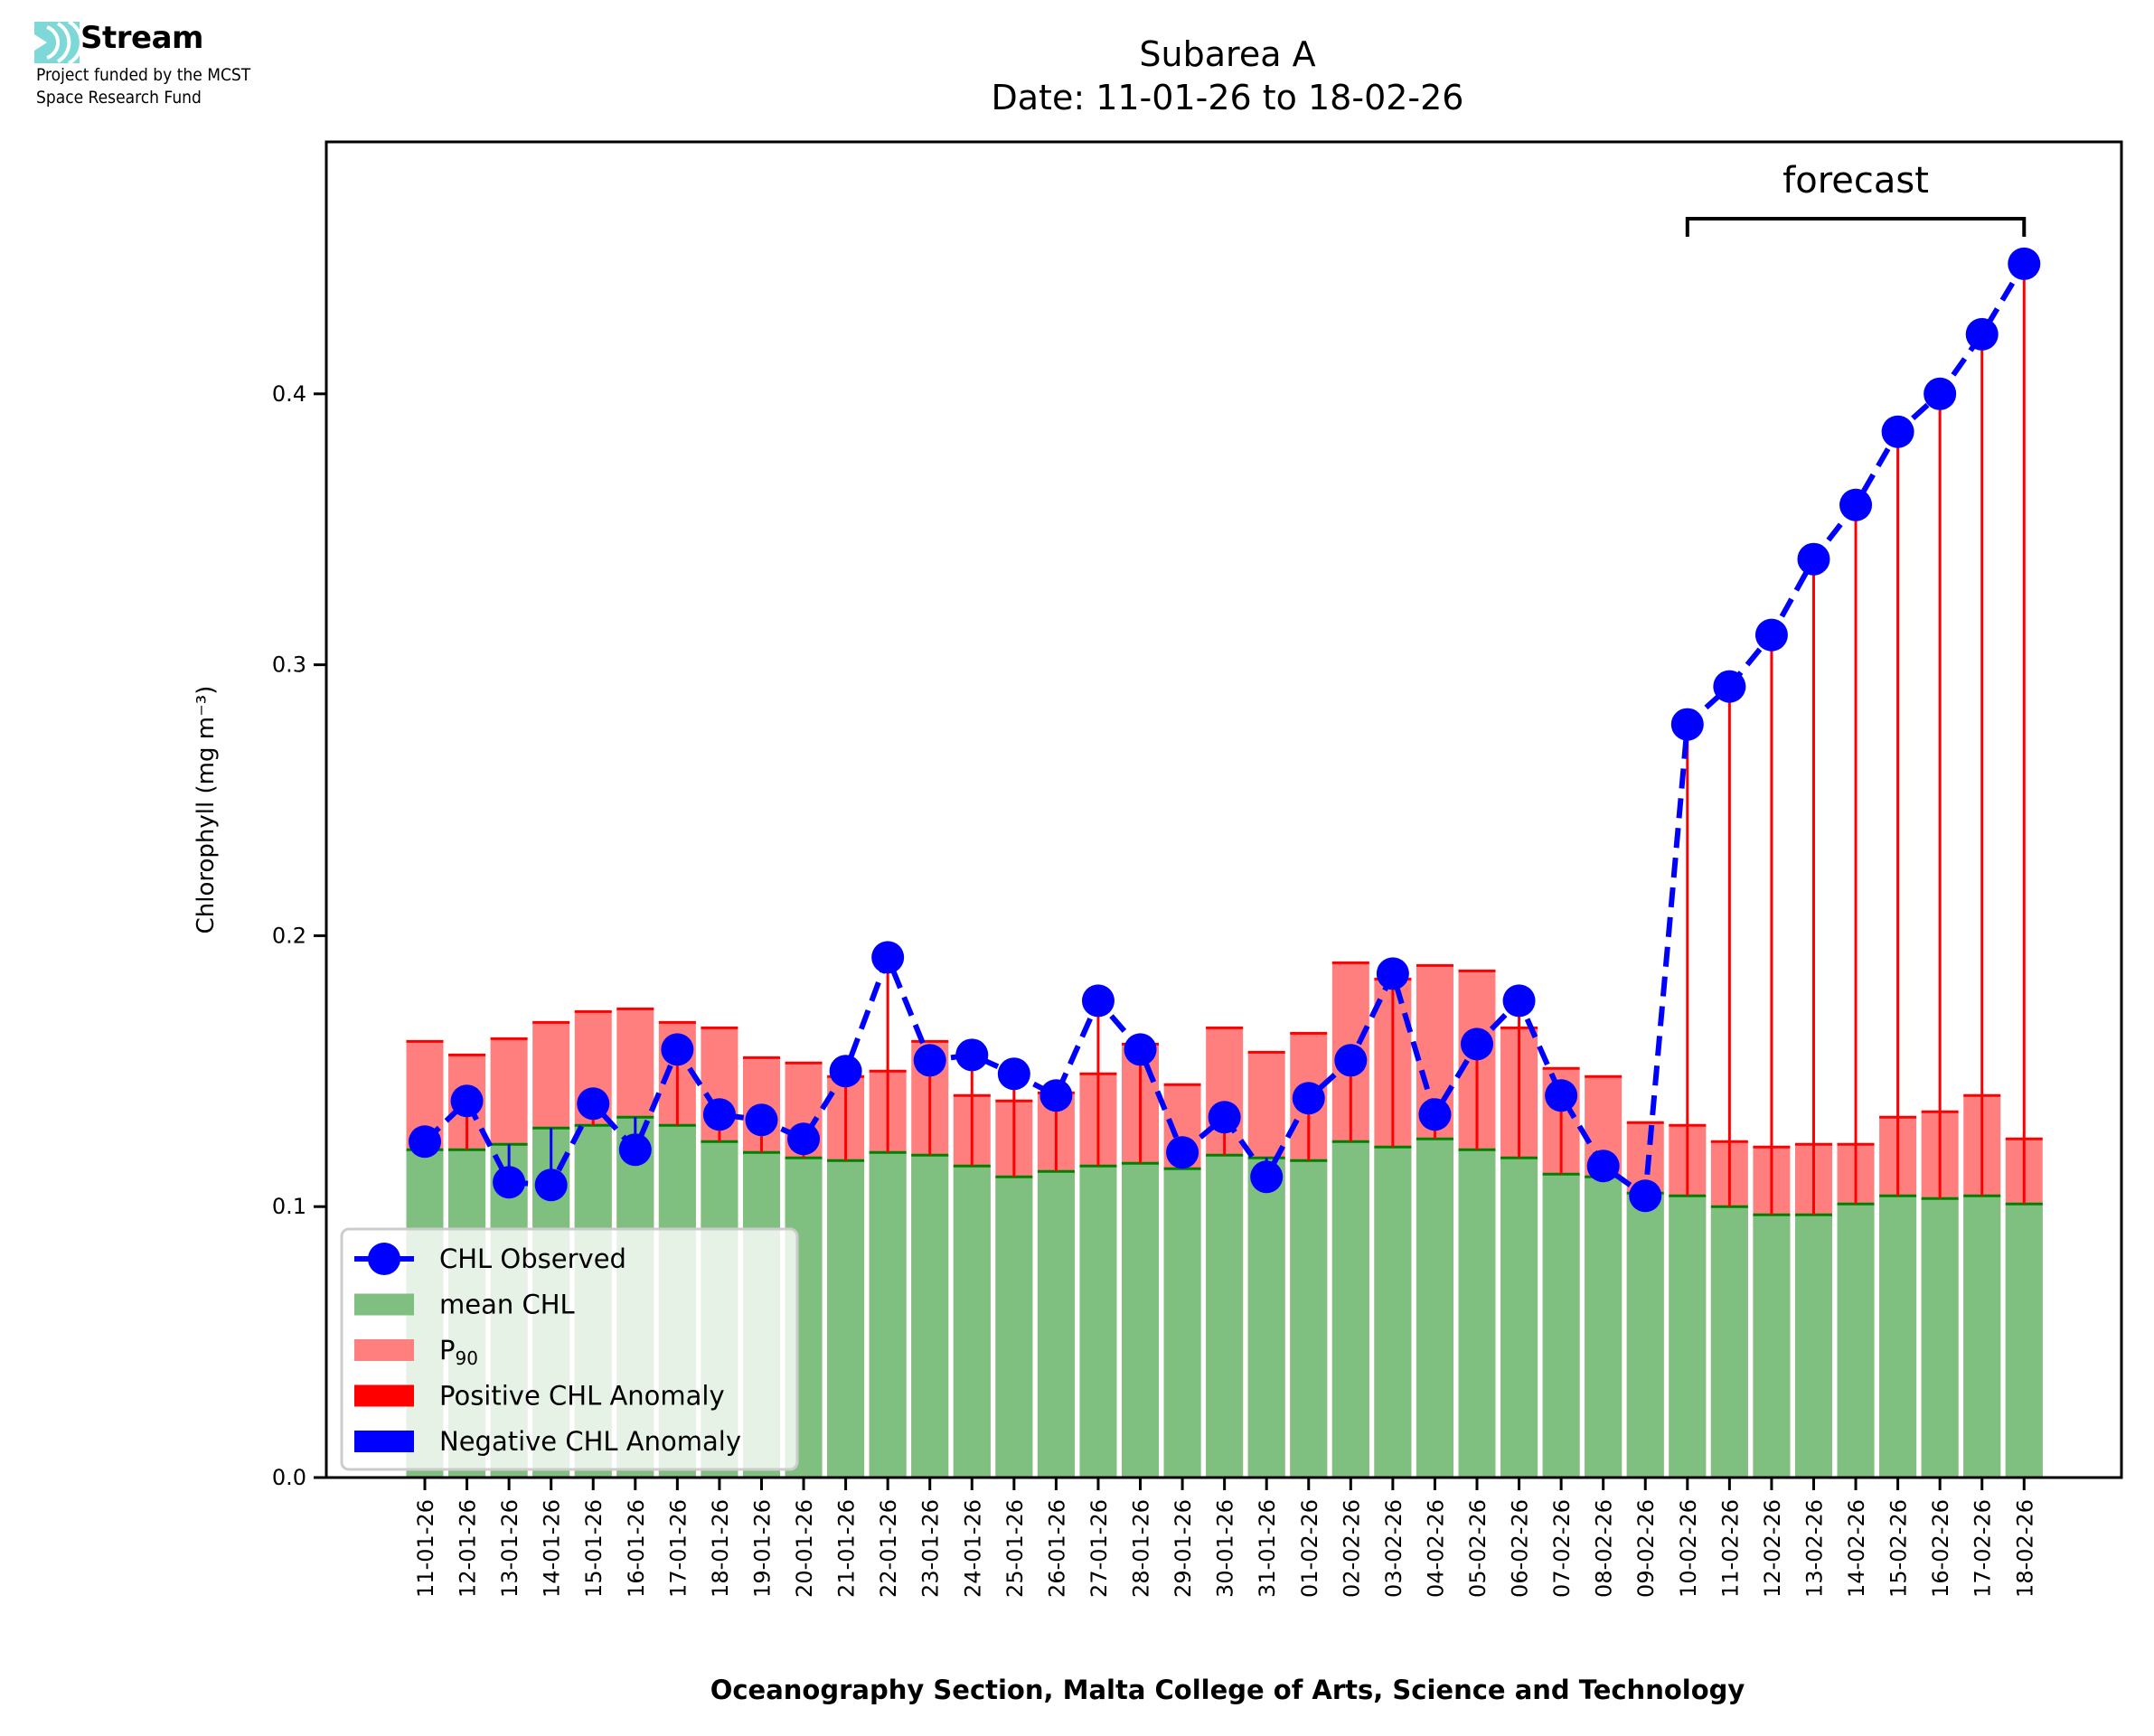 This screenshot has height=1736, width=2154. I want to click on x-tick-label: 06-02-26, so click(1520, 1548).